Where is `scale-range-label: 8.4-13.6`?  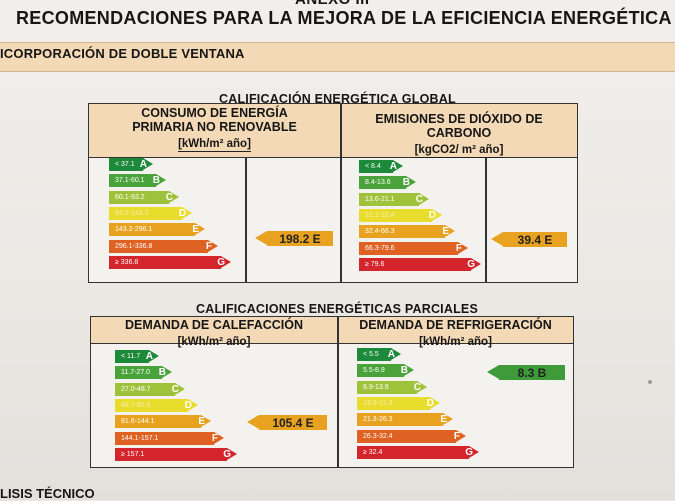
scale-range-label: 8.4-13.6 is located at coordinates (378, 183).